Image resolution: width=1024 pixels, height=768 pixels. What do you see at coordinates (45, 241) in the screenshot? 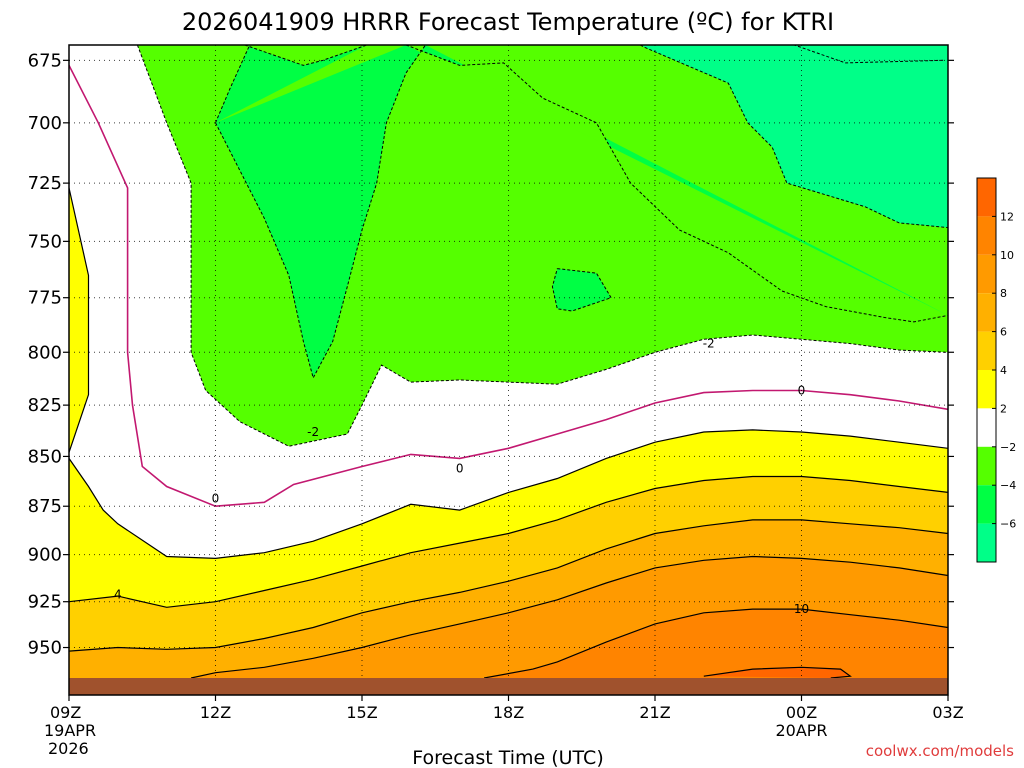
I see `ytick-label-750: 750` at bounding box center [45, 241].